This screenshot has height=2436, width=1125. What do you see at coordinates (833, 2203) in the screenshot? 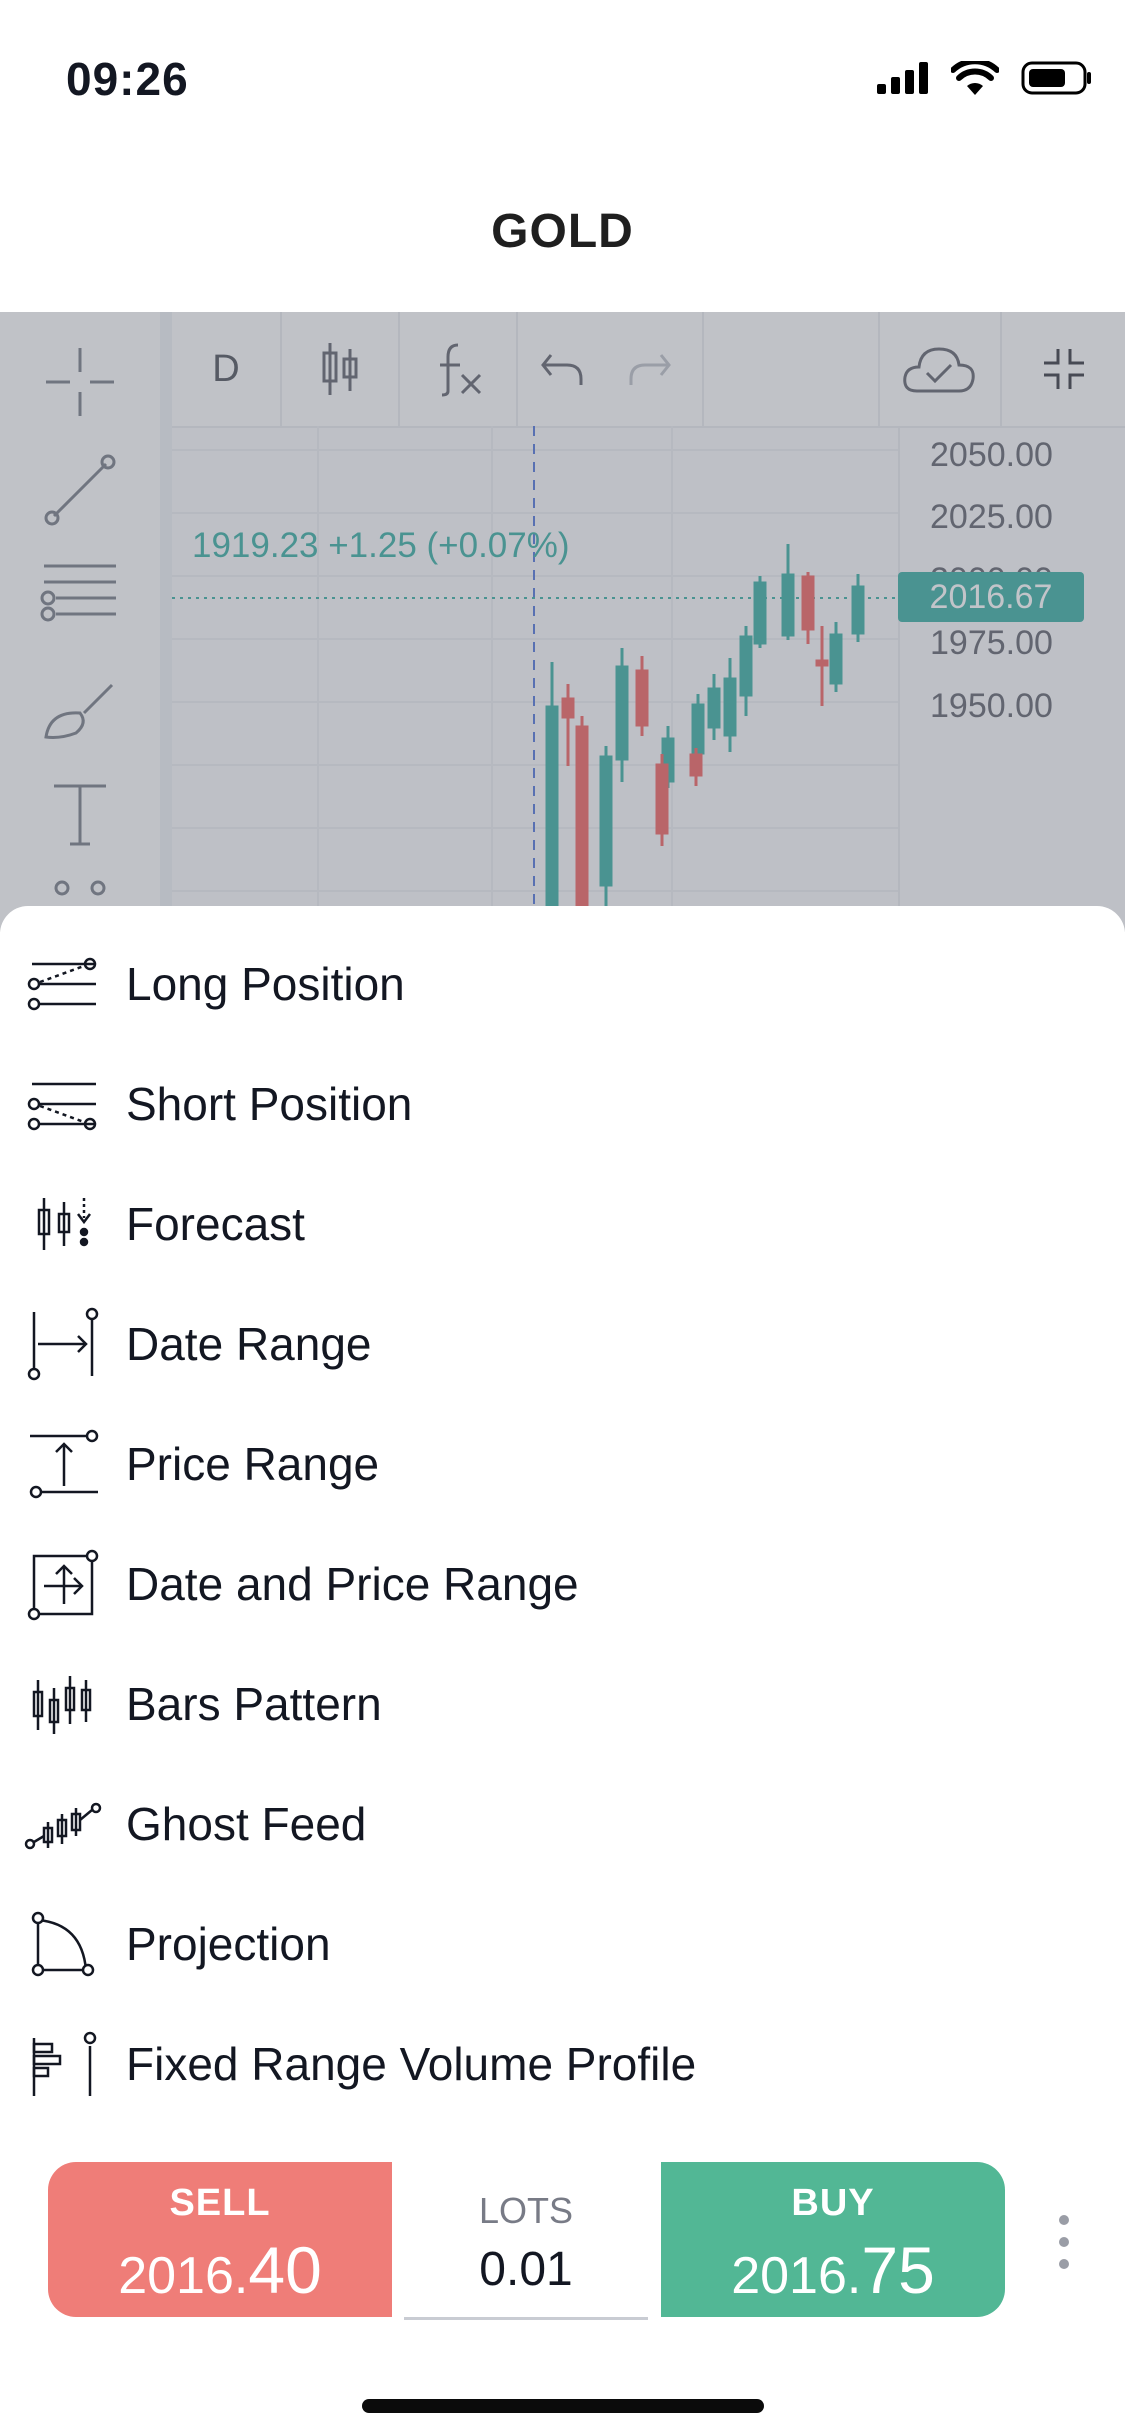
I see `buy-label: BUY` at bounding box center [833, 2203].